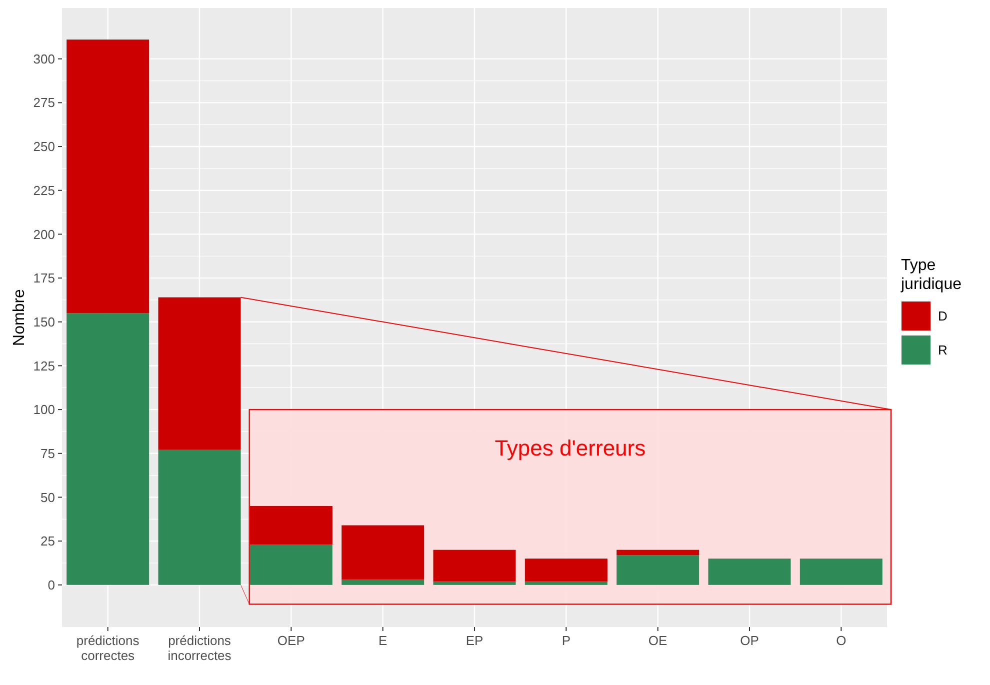 This screenshot has width=990, height=685. What do you see at coordinates (44, 102) in the screenshot?
I see `y-tick-label: 275` at bounding box center [44, 102].